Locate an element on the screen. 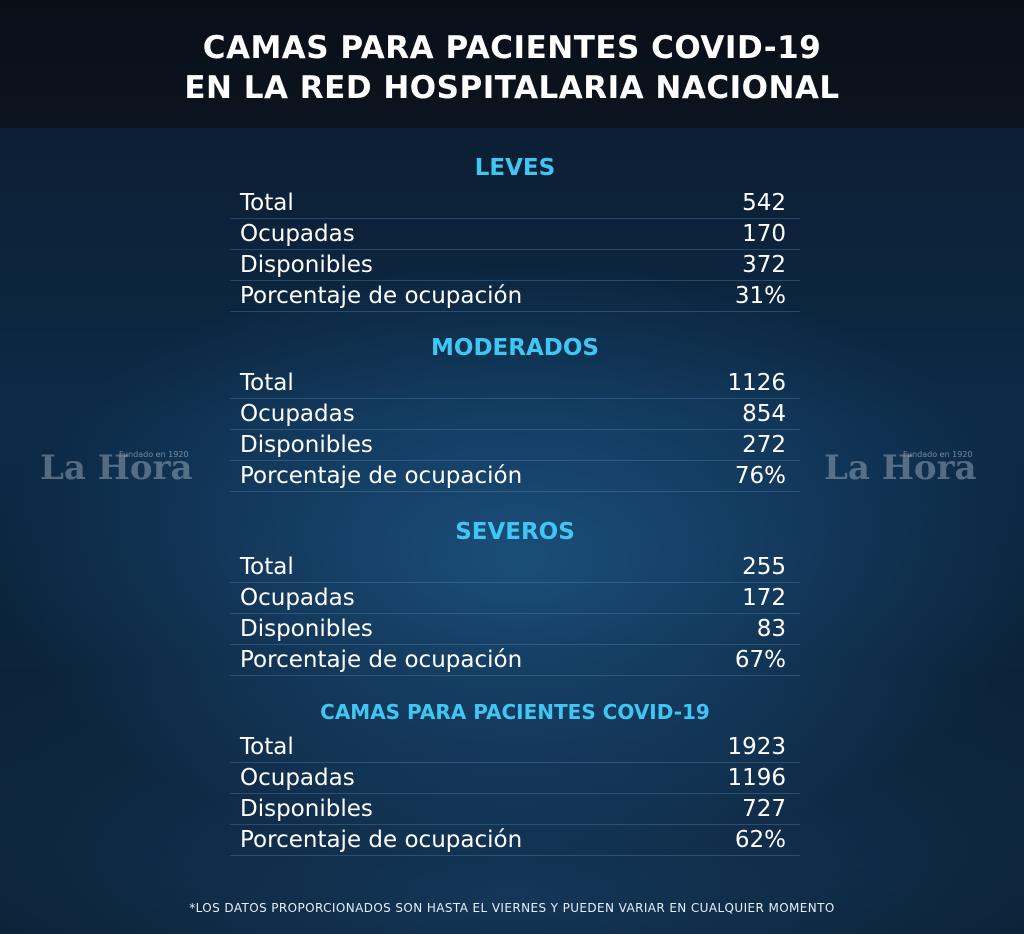  table-row: Porcentaje de ocupación 62% is located at coordinates (515, 840).